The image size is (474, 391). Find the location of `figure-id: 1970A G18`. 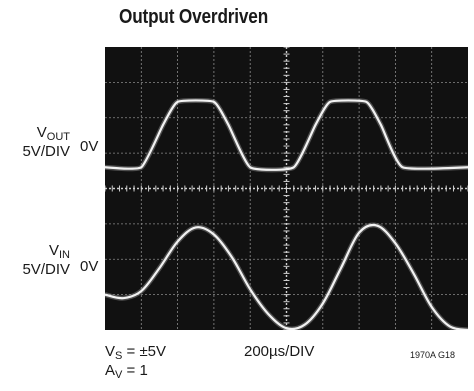

figure-id: 1970A G18 is located at coordinates (433, 355).